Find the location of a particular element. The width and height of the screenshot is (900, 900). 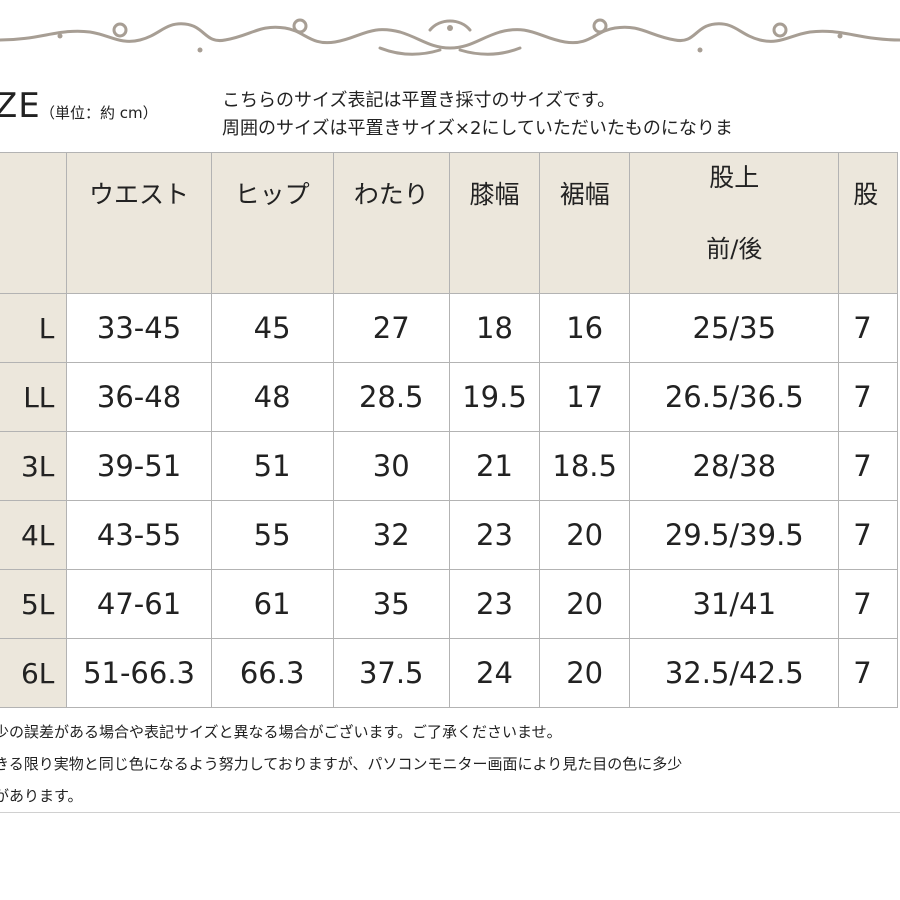

table-row: 6L 51-66.3 66.3 37.5 24 20 32.5/42.5 7 is located at coordinates (449, 673).